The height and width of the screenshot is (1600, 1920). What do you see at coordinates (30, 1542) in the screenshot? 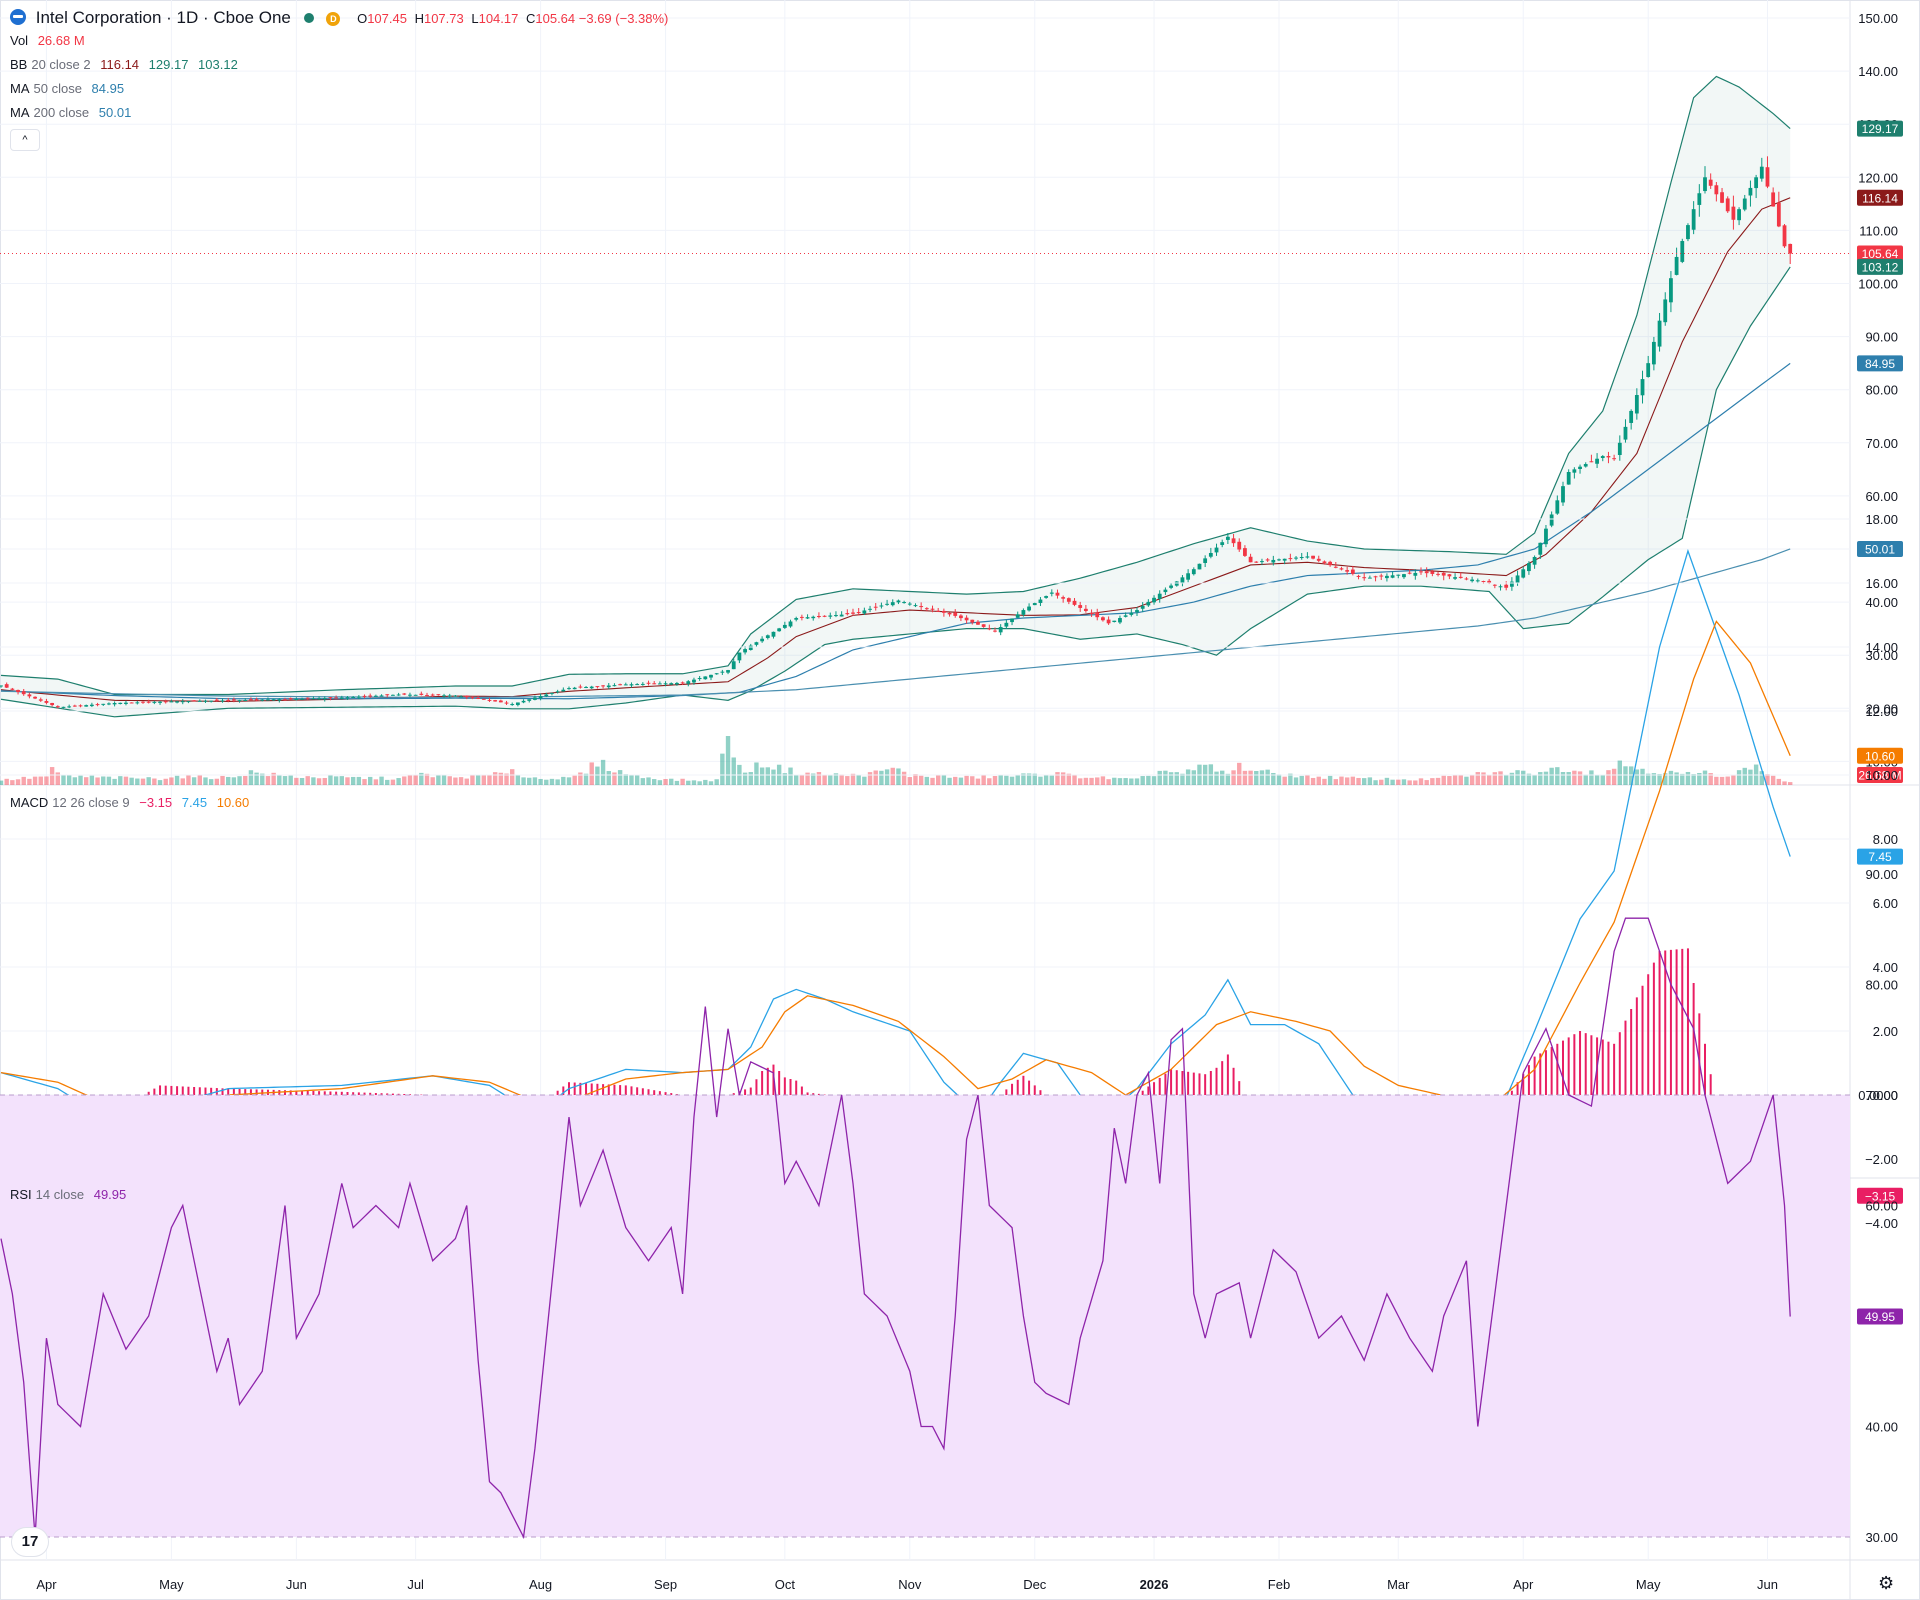
I see `tradingview-logo: 17` at bounding box center [30, 1542].